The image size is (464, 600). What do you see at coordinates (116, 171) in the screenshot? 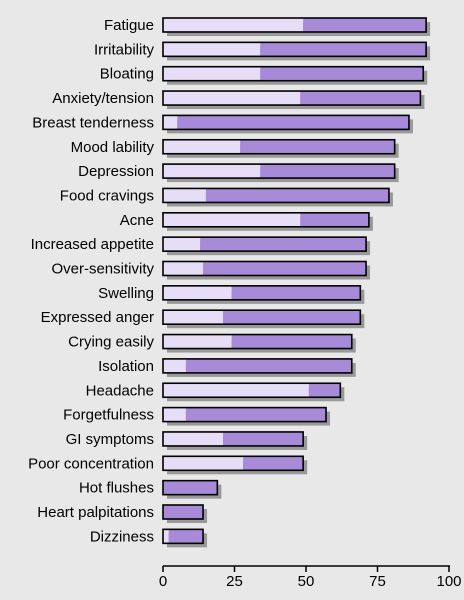
I see `category-label: Depression` at bounding box center [116, 171].